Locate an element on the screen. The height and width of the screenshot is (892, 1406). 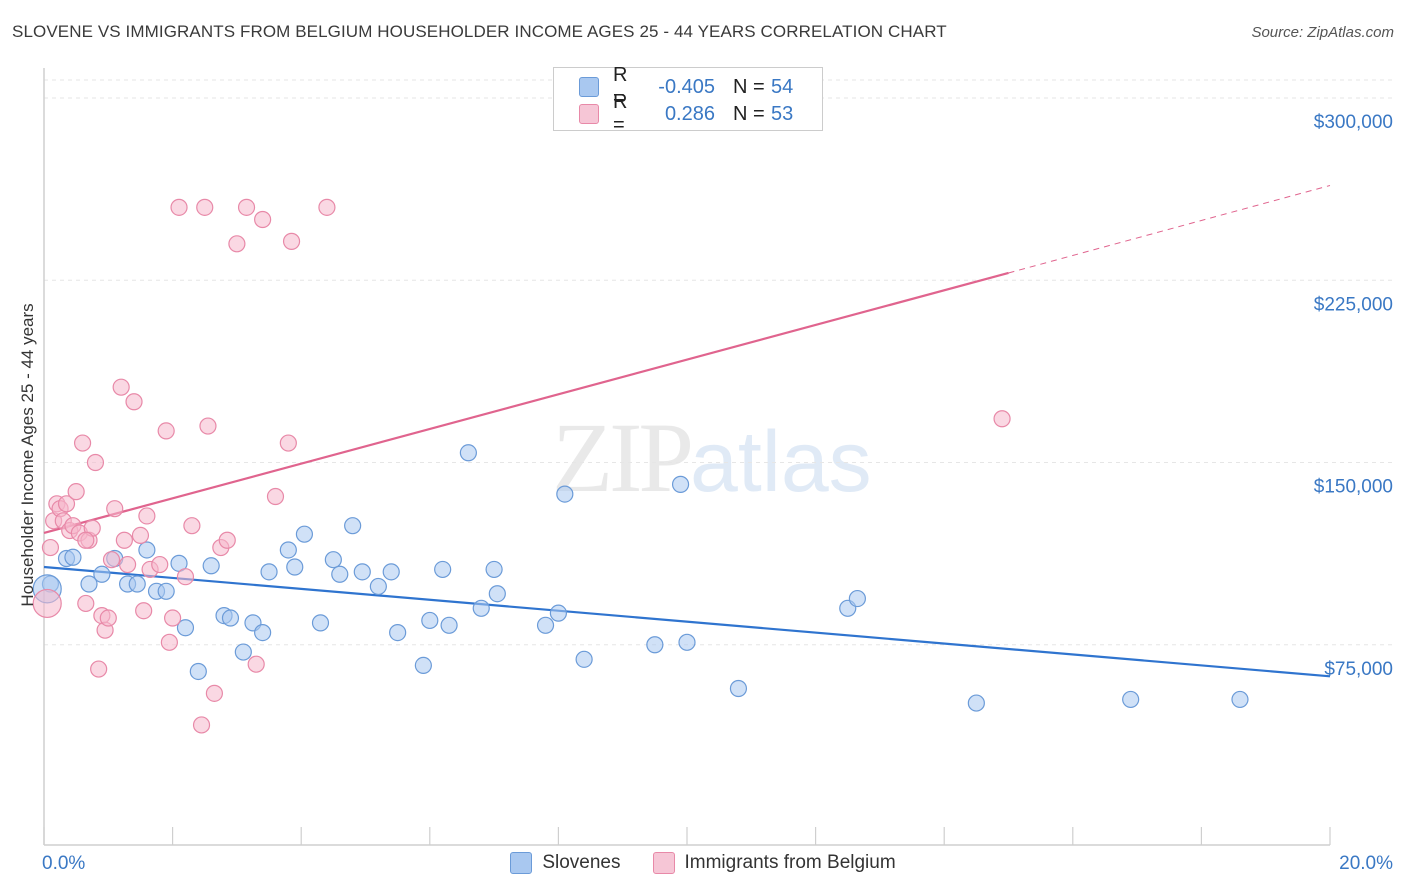
y-tick-label: $75,000 is located at coordinates (1358, 669).